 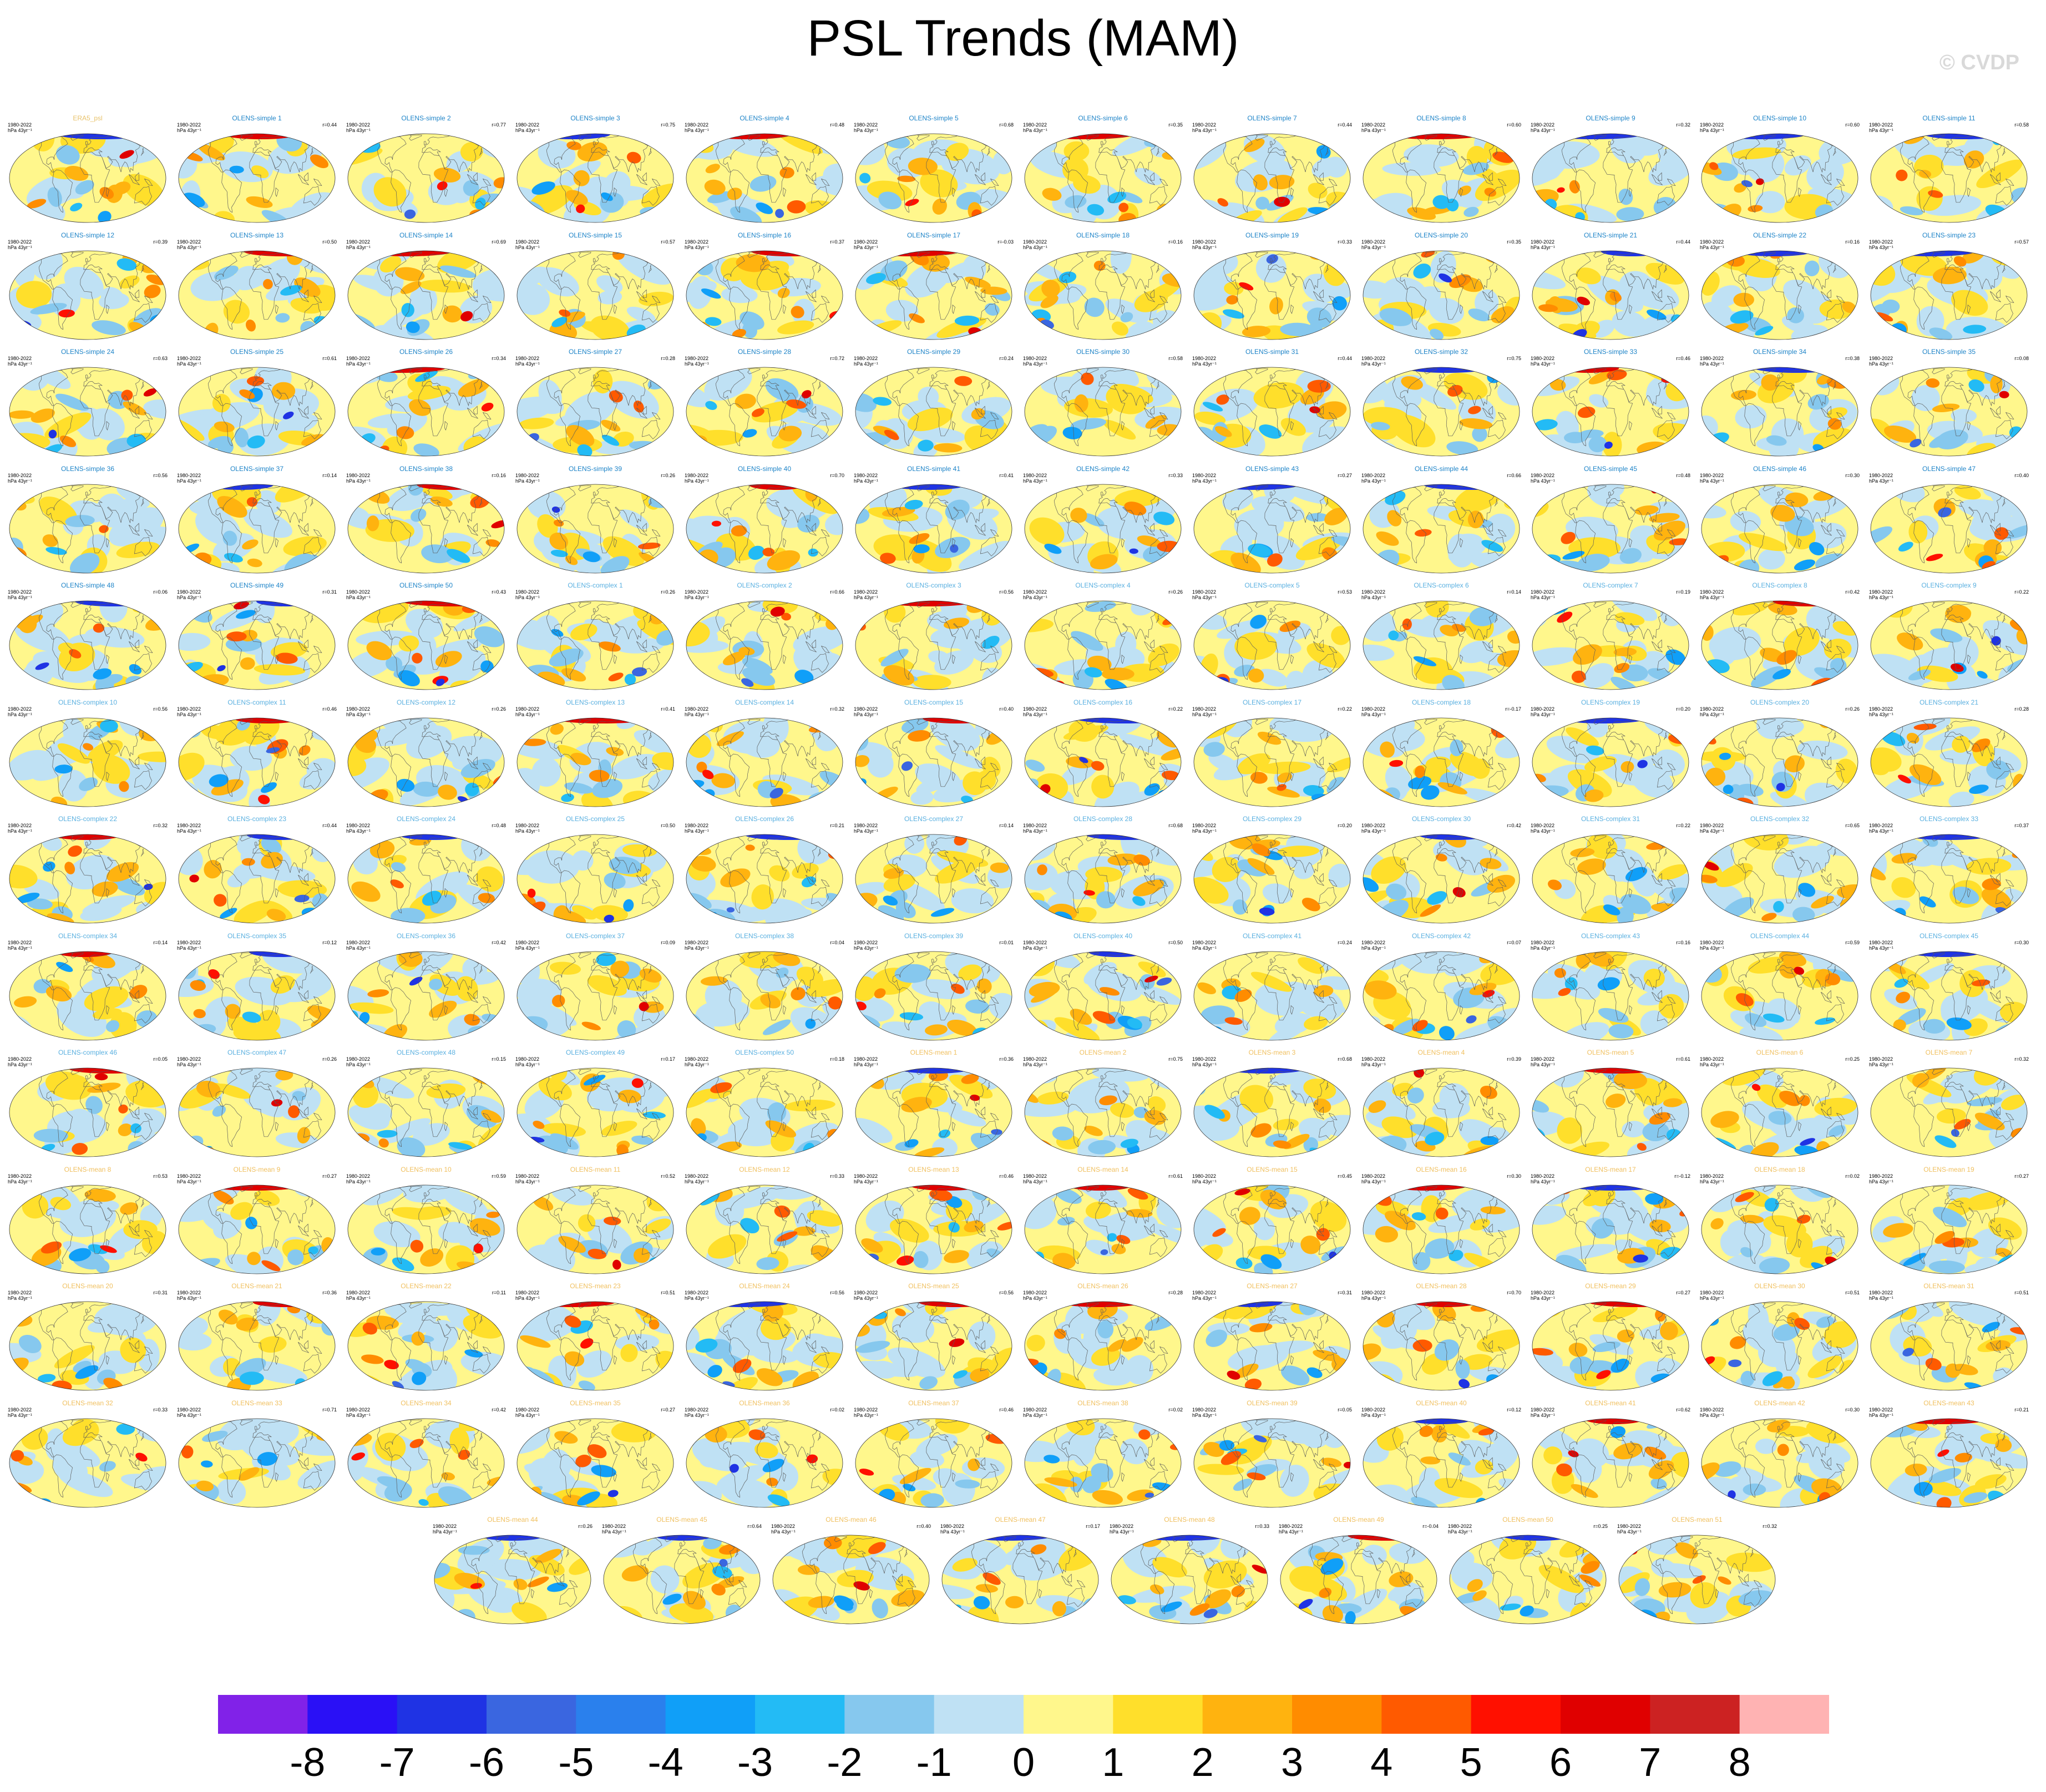 What do you see at coordinates (764, 521) in the screenshot?
I see `map-panel: OLENS-simple 40 1980-2022 hPa 43yr⁻¹ r=0.70` at bounding box center [764, 521].